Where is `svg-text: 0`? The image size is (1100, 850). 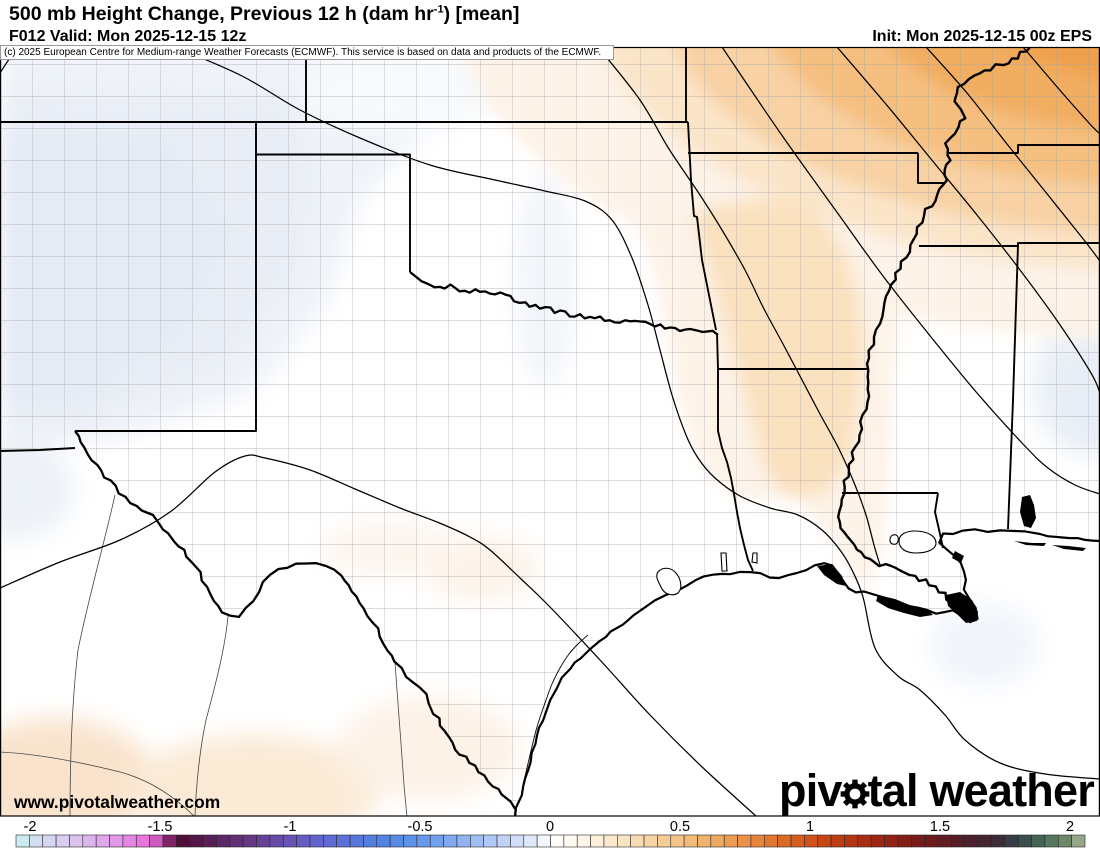
svg-text: 0 is located at coordinates (550, 827).